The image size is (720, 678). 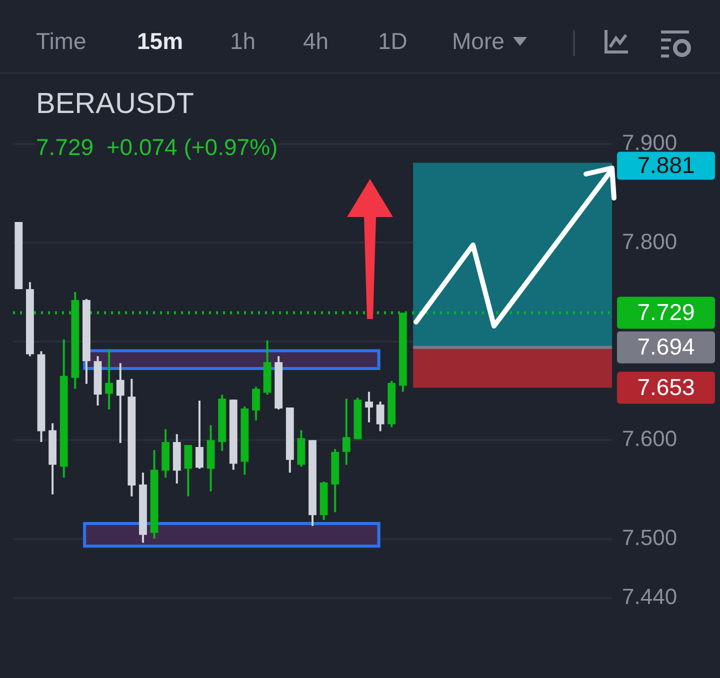 I want to click on chart-title: BERAUSDT, so click(x=115, y=104).